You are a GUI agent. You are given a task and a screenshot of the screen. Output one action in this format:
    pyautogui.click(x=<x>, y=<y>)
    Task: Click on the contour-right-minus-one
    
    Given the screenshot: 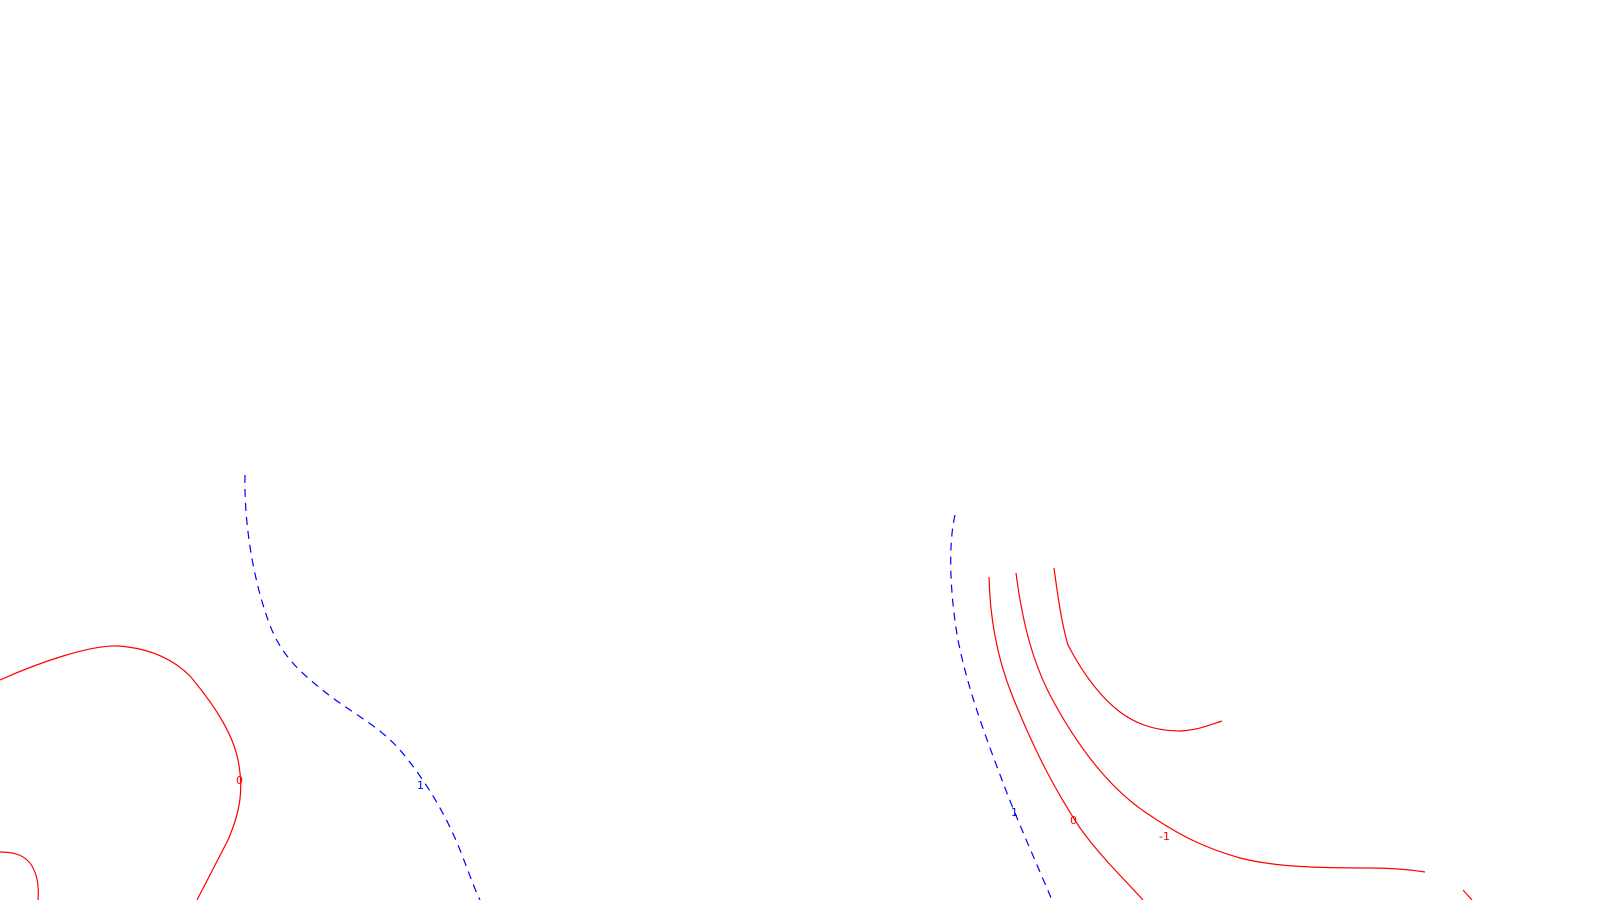 What is the action you would take?
    pyautogui.click(x=1220, y=722)
    